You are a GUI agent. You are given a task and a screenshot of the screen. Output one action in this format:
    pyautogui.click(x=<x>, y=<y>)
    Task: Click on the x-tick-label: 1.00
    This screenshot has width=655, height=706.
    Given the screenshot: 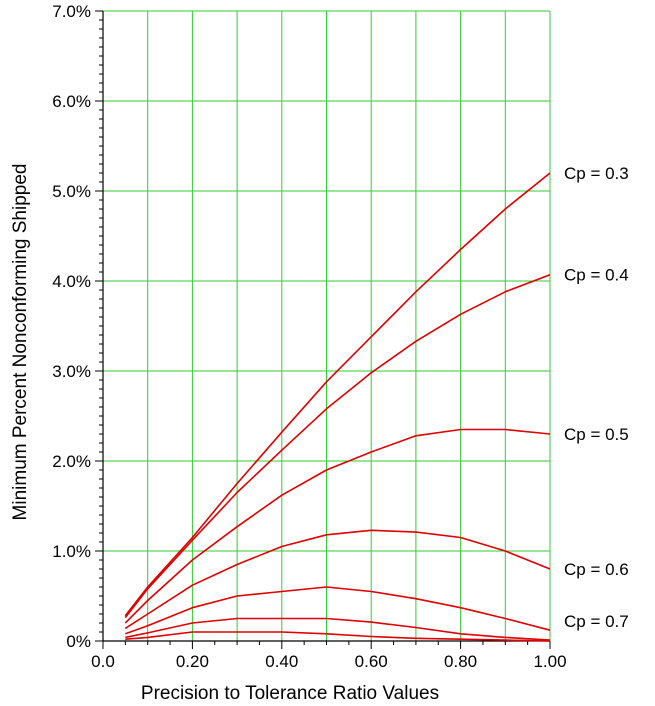 What is the action you would take?
    pyautogui.click(x=549, y=661)
    